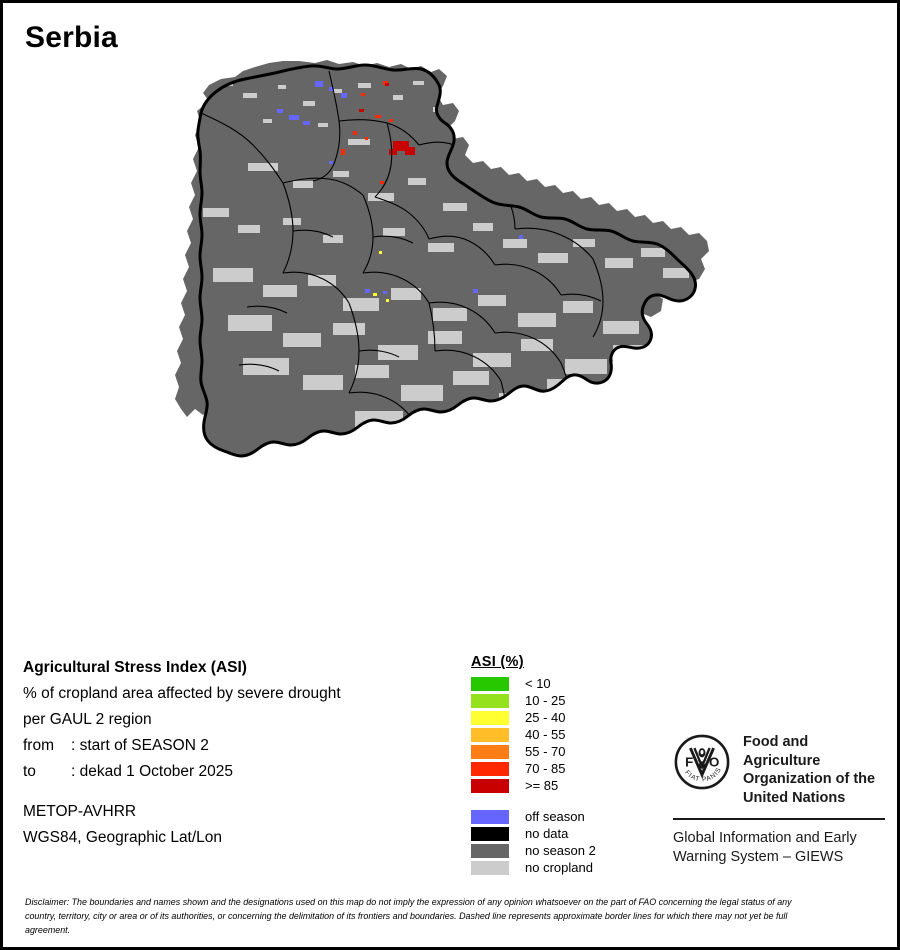 The image size is (900, 950). I want to click on giews-line-1: Global Information and Early, so click(765, 838).